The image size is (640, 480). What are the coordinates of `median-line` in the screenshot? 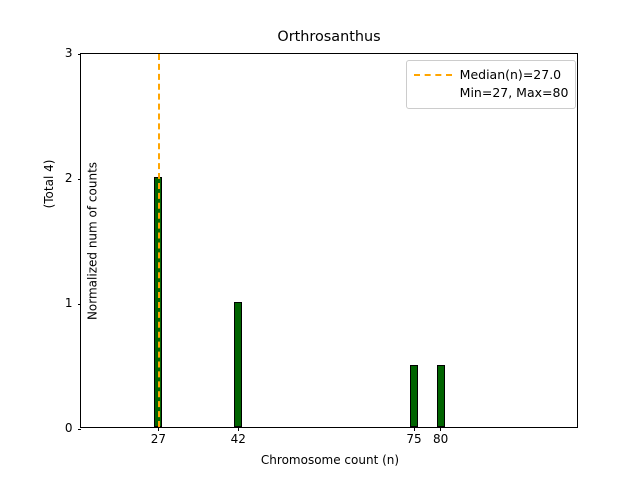 It's located at (159, 240).